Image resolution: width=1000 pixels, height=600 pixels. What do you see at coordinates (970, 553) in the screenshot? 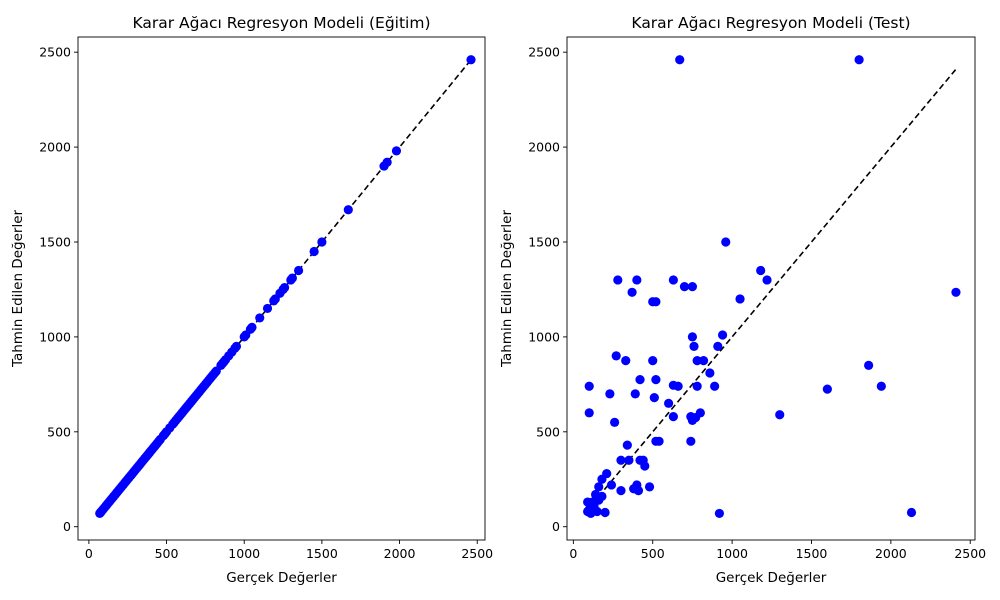
I see `x-tick-label: 2500` at bounding box center [970, 553].